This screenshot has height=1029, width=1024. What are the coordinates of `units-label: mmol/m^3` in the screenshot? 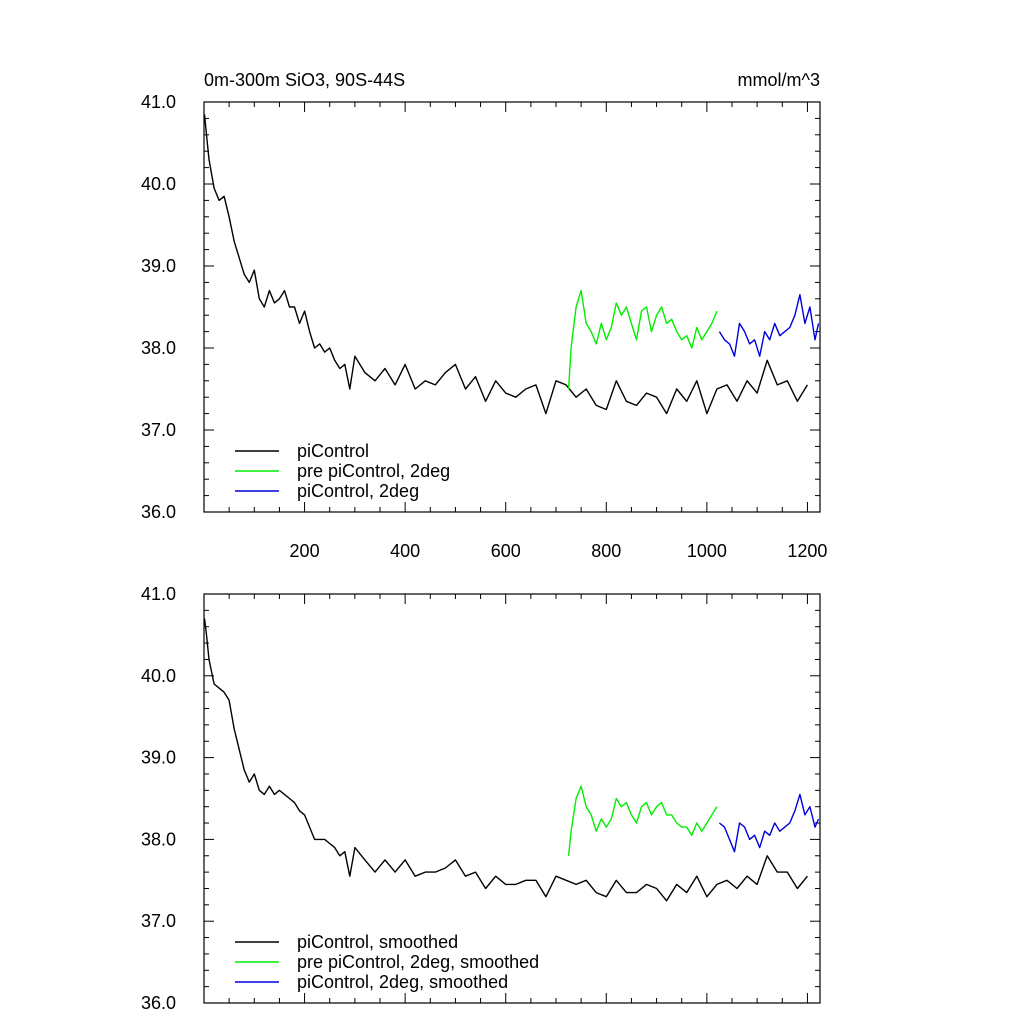 It's located at (779, 80).